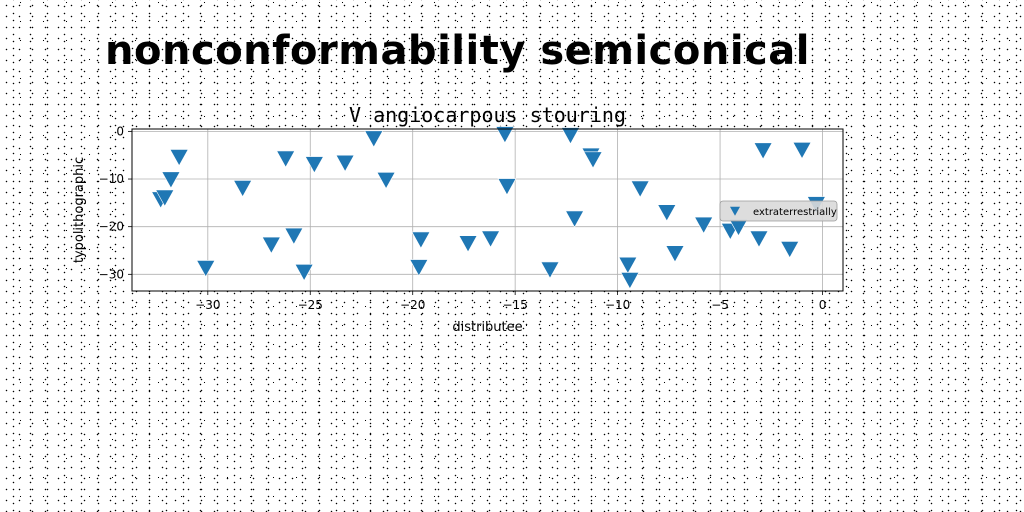 This screenshot has width=1024, height=512. I want to click on x-tick-label: 0, so click(823, 305).